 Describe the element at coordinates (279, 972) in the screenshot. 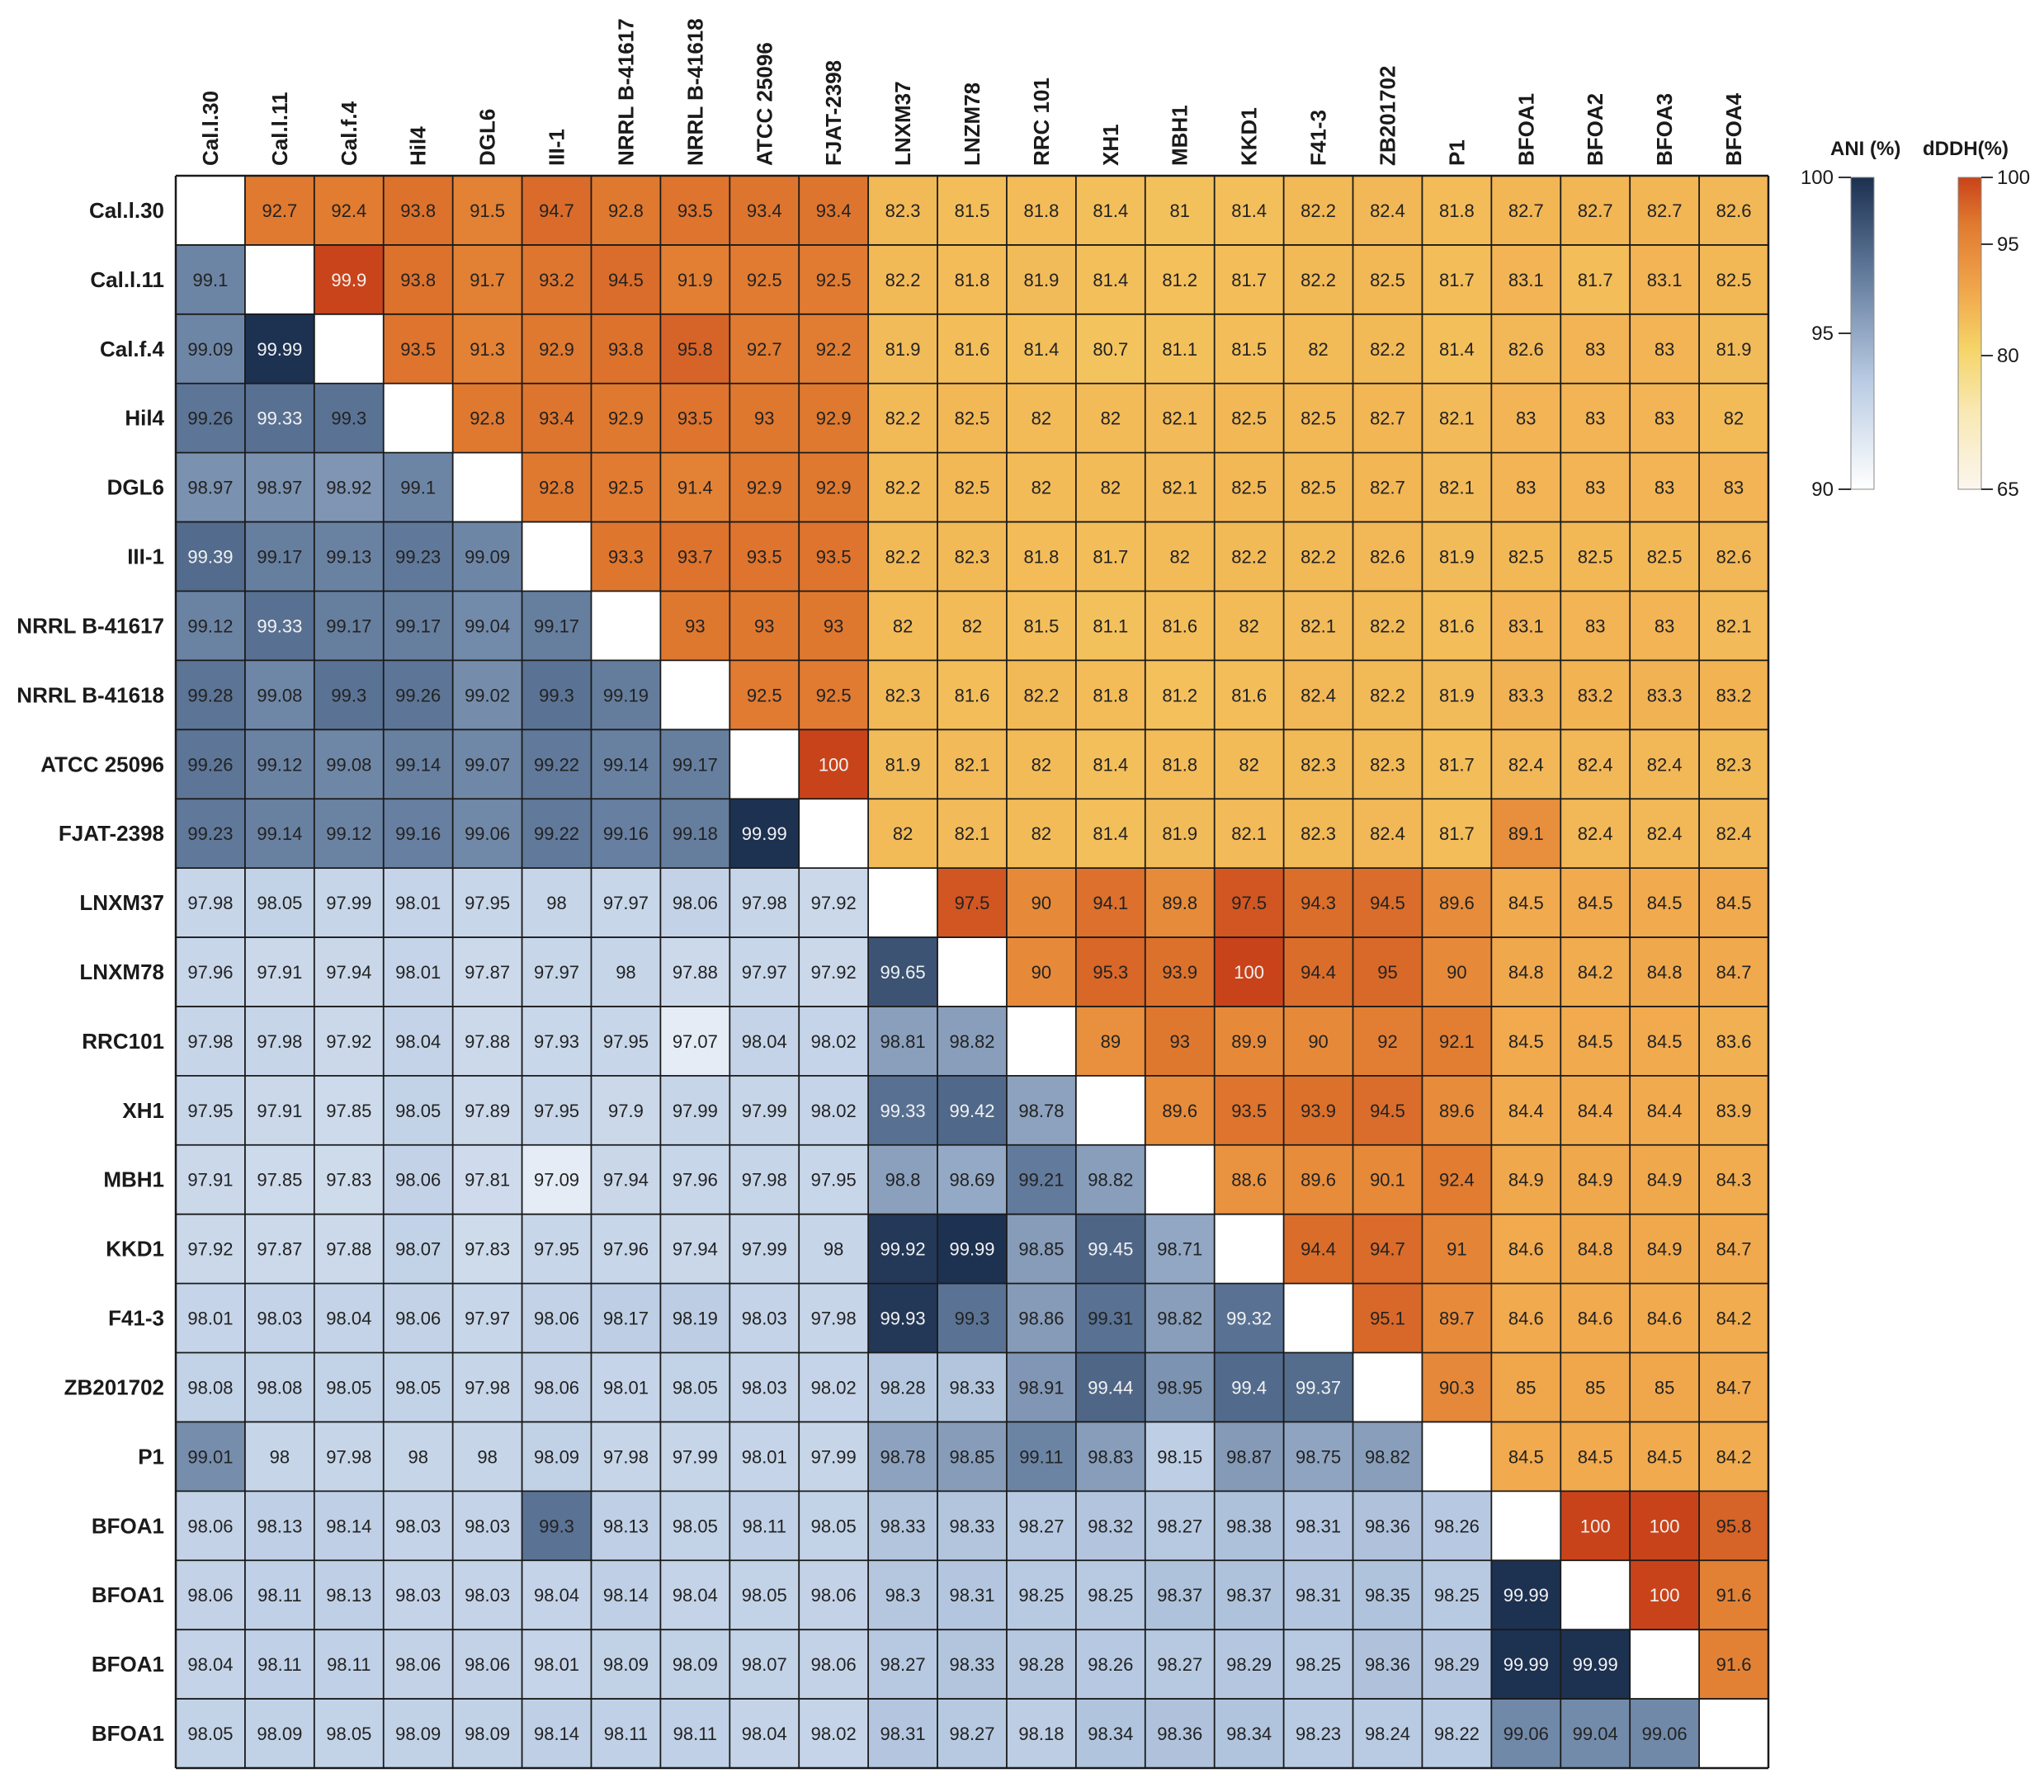

I see `heatmap-cell-value: 97.91` at that location.